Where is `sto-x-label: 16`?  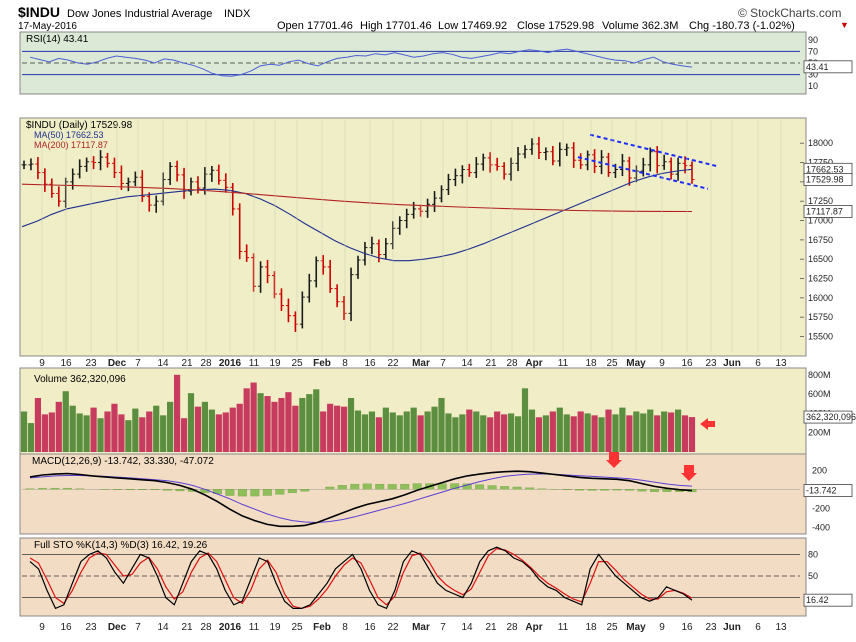
sto-x-label: 16 is located at coordinates (687, 627).